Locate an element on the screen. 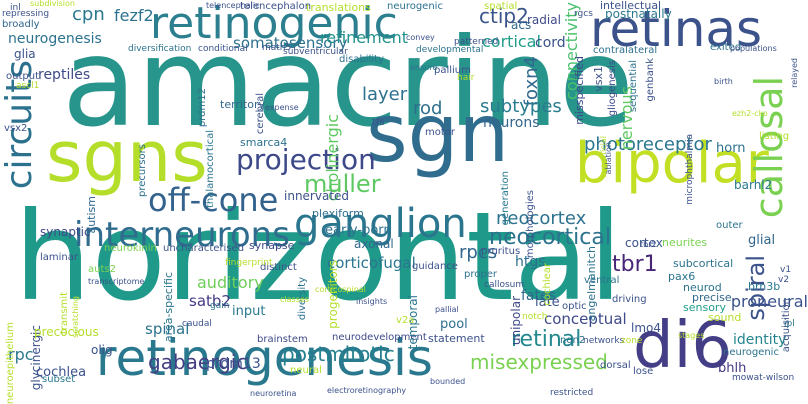 Image resolution: width=808 pixels, height=404 pixels. word-identity: identity is located at coordinates (760, 340).